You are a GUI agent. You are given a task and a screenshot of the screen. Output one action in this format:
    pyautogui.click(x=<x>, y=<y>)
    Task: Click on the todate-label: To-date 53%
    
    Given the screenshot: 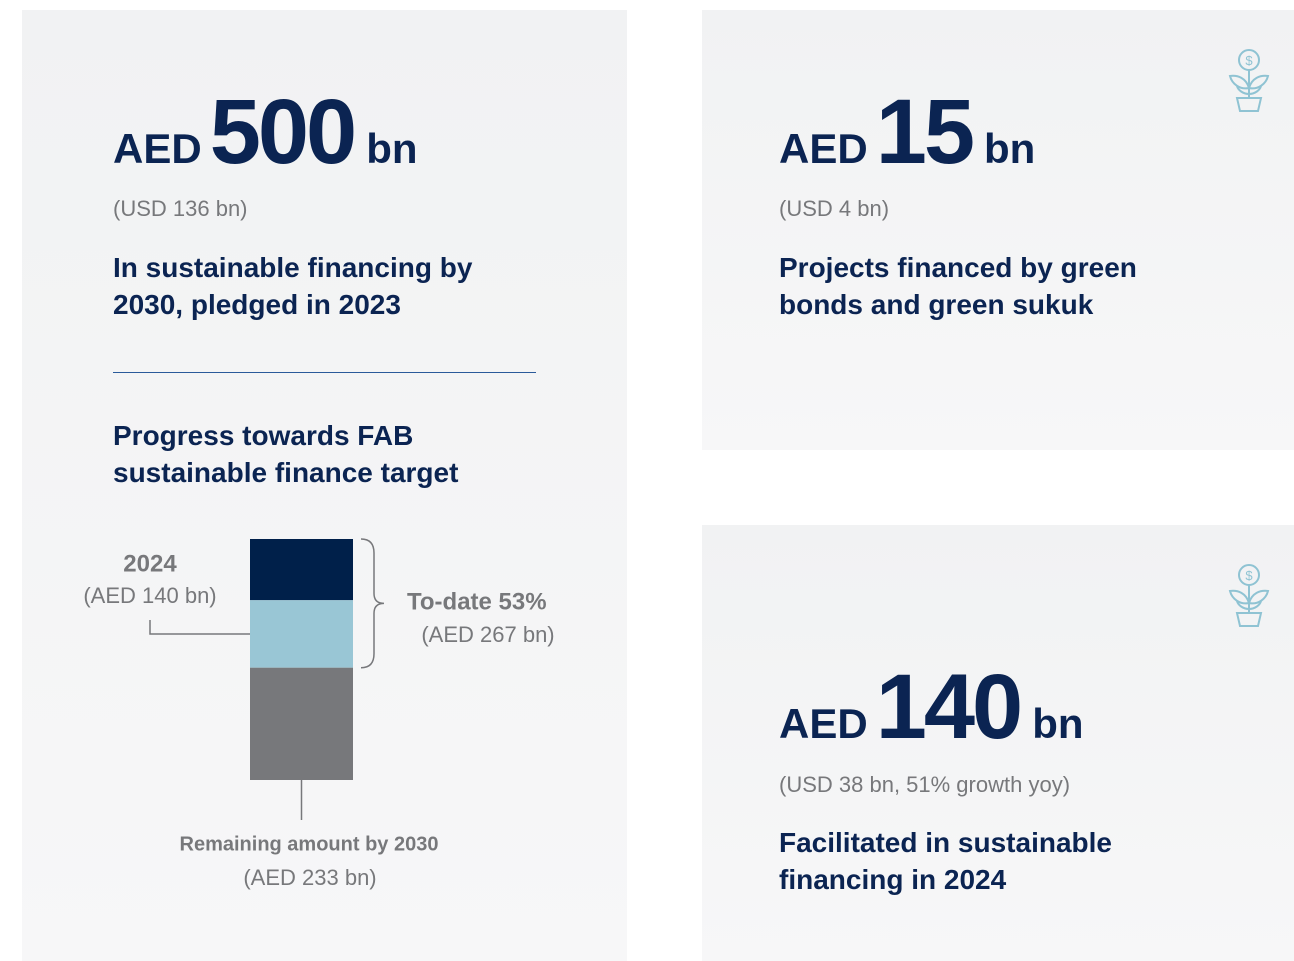 What is the action you would take?
    pyautogui.click(x=477, y=601)
    